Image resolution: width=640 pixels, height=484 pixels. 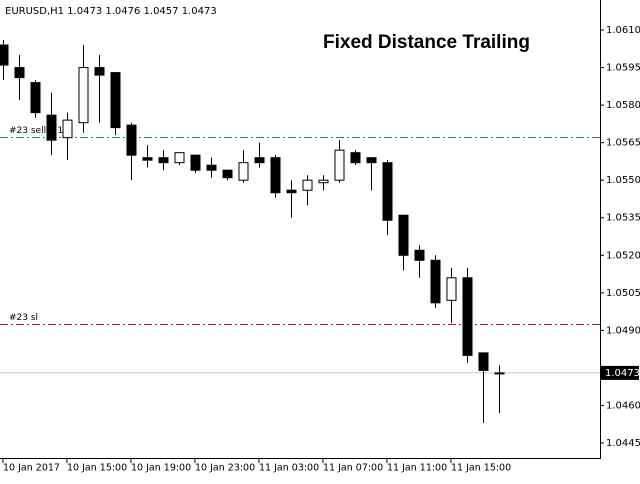 I want to click on last-price-box, so click(x=620, y=372).